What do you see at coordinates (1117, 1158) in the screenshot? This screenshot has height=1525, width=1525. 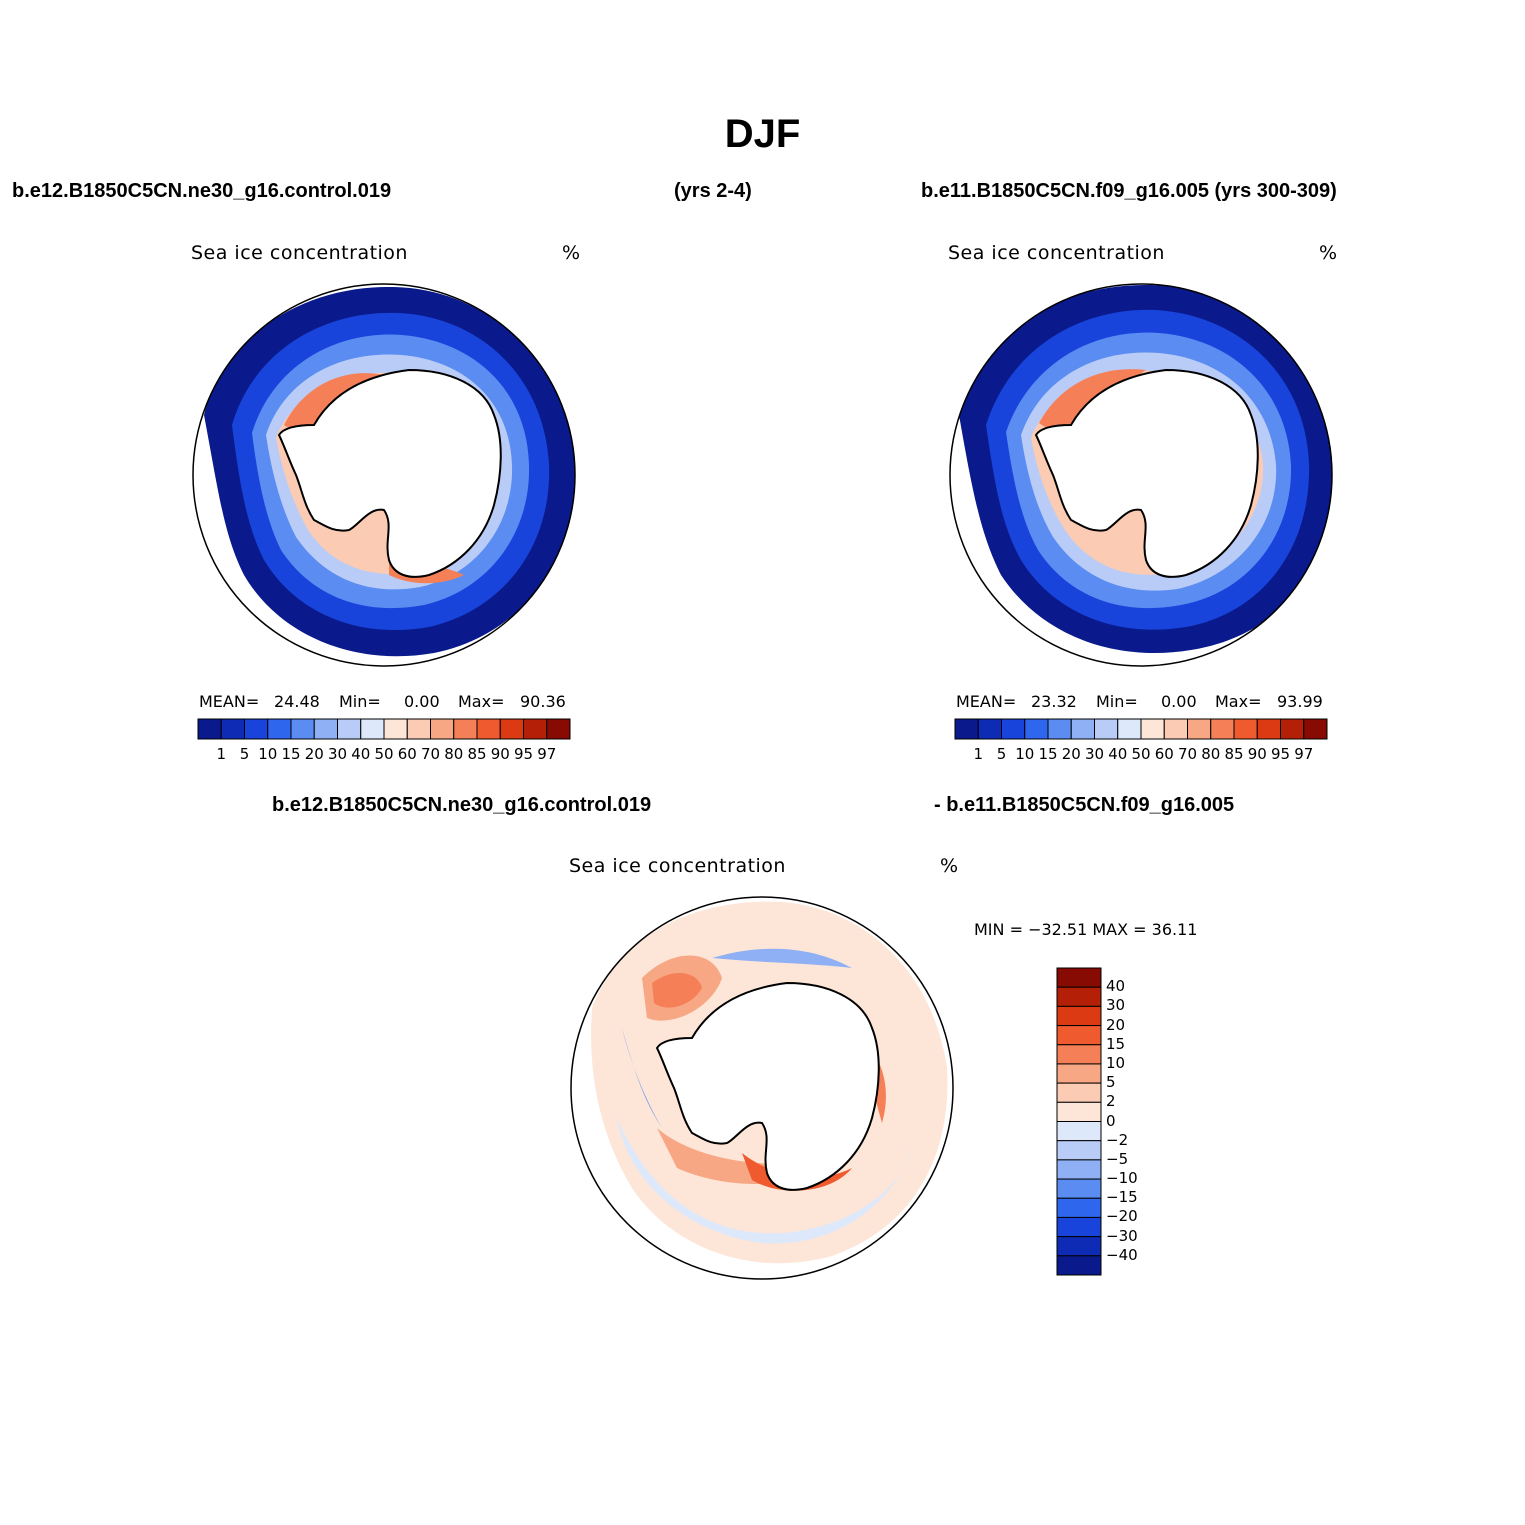 I see `colorbar-tick-label: −5` at bounding box center [1117, 1158].